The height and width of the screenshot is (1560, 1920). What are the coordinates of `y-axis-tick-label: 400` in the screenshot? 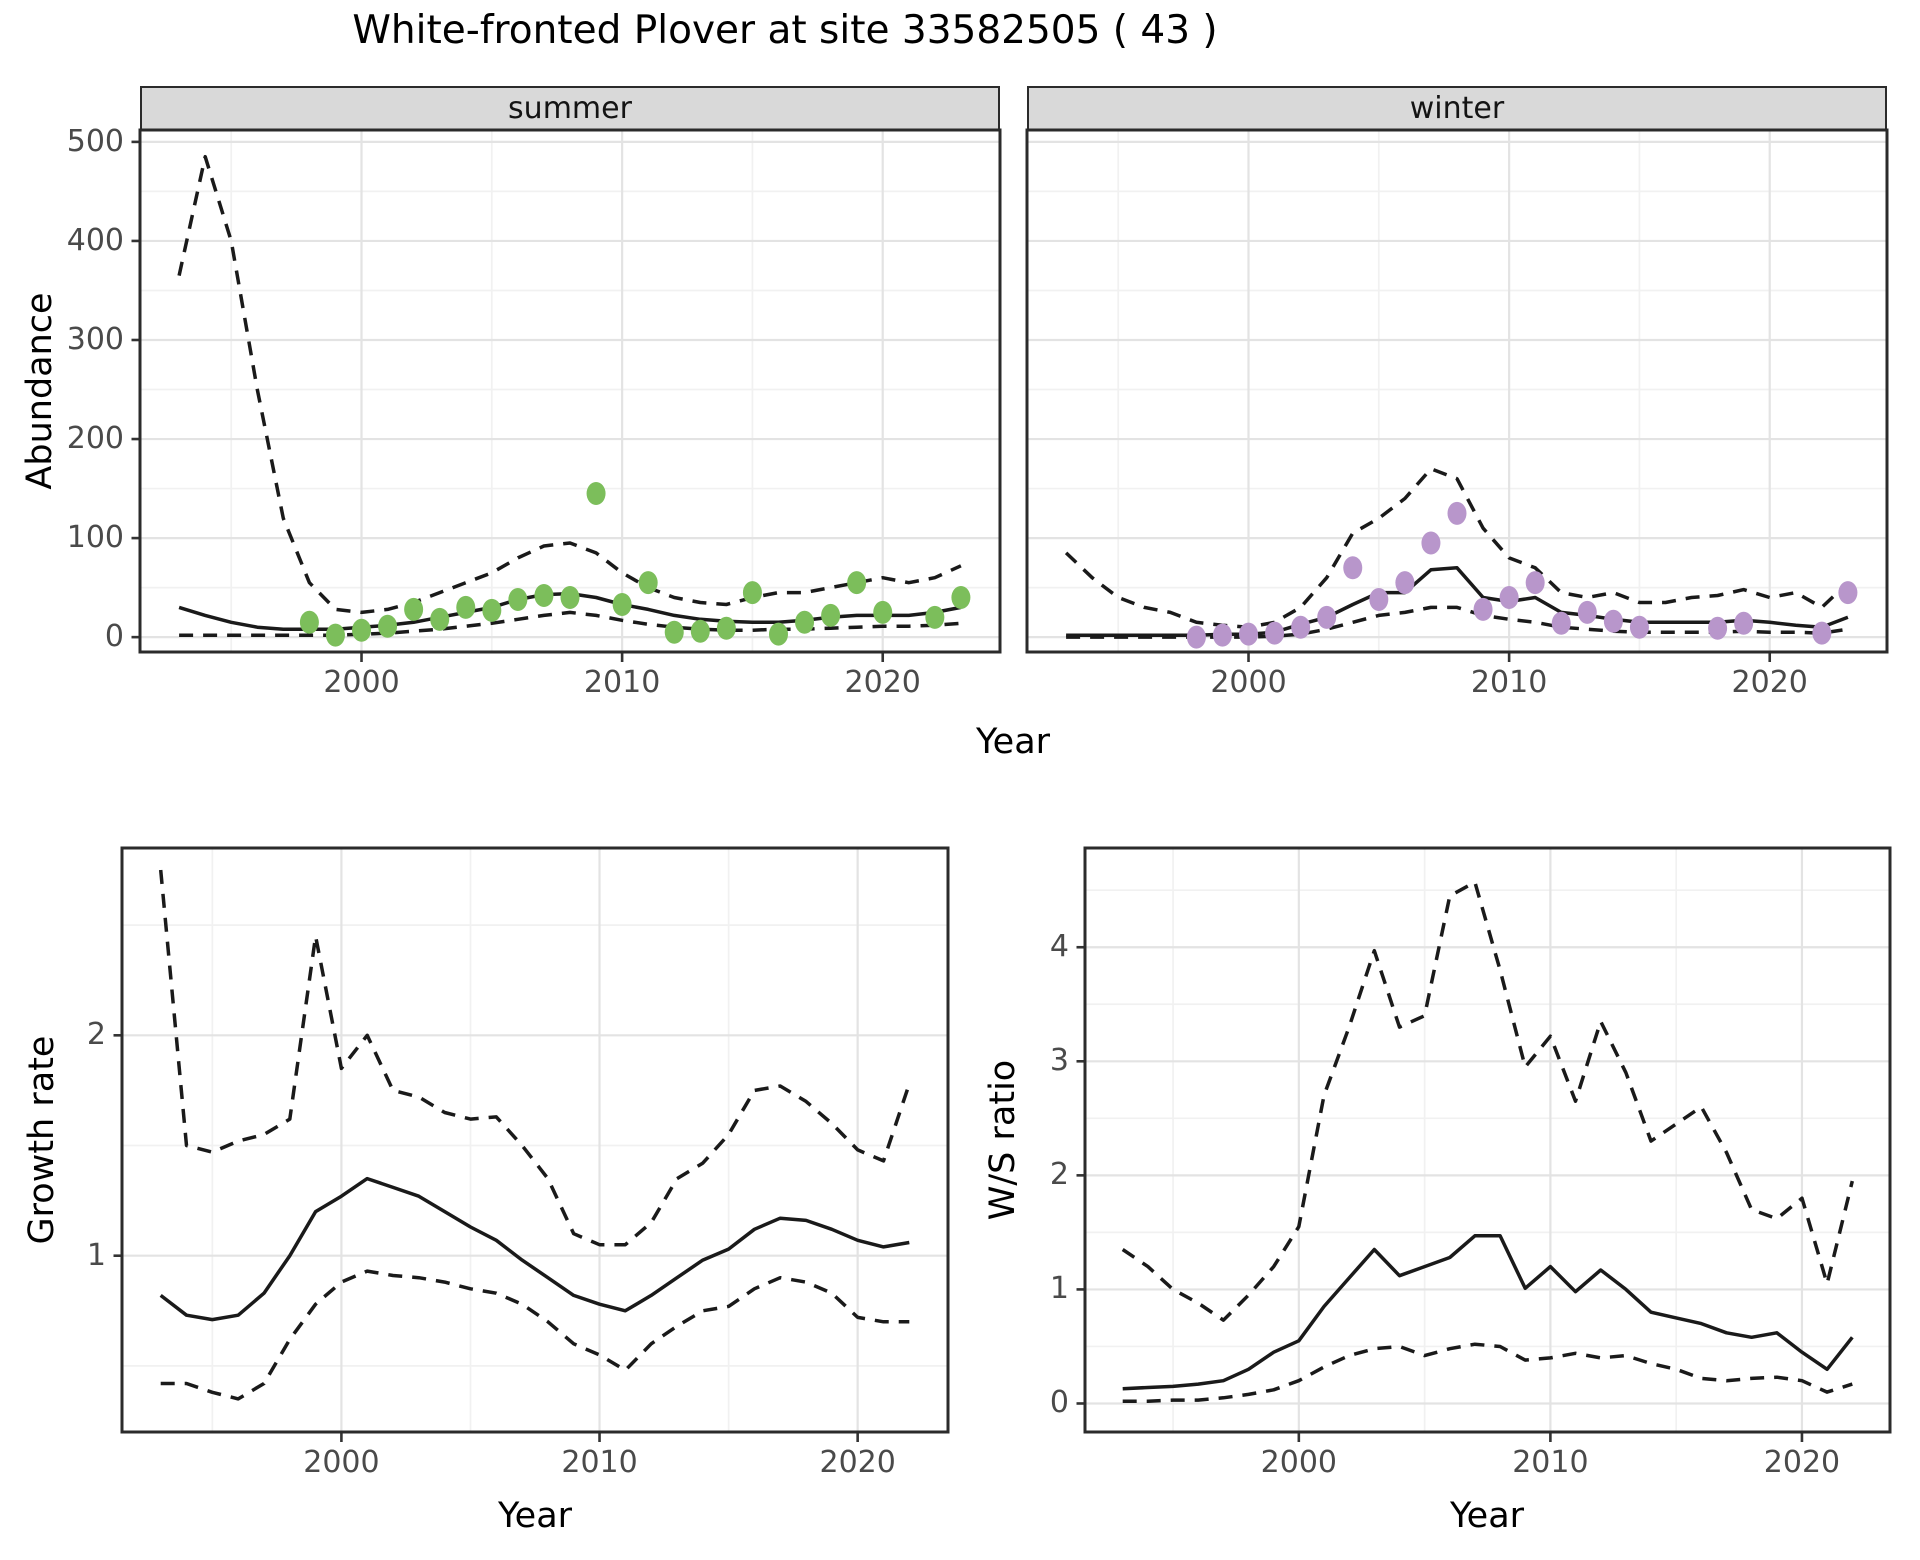 It's located at (95, 240).